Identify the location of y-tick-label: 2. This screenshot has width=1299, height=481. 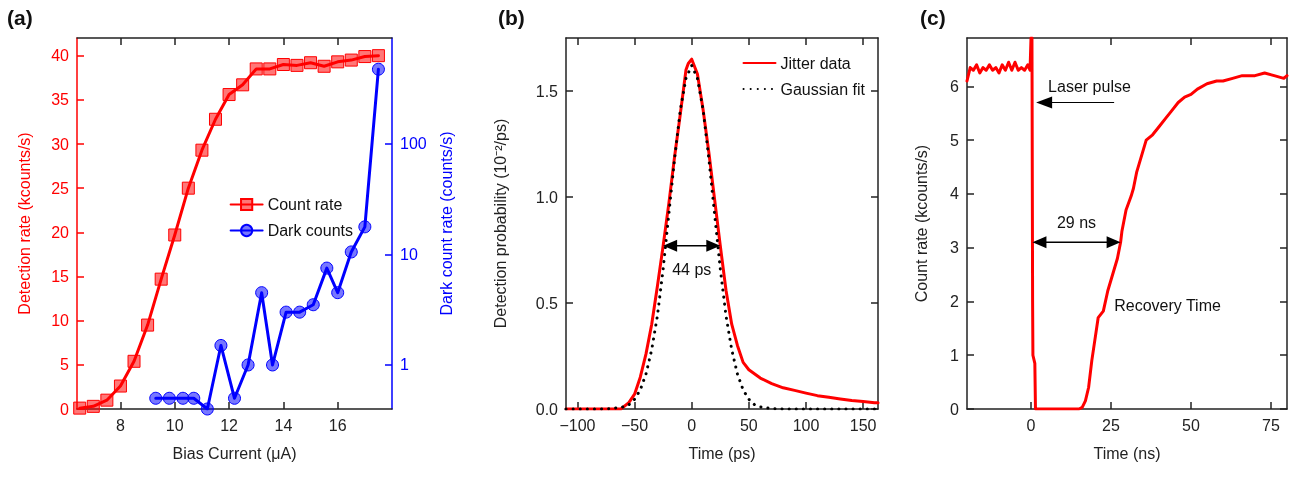
(955, 301).